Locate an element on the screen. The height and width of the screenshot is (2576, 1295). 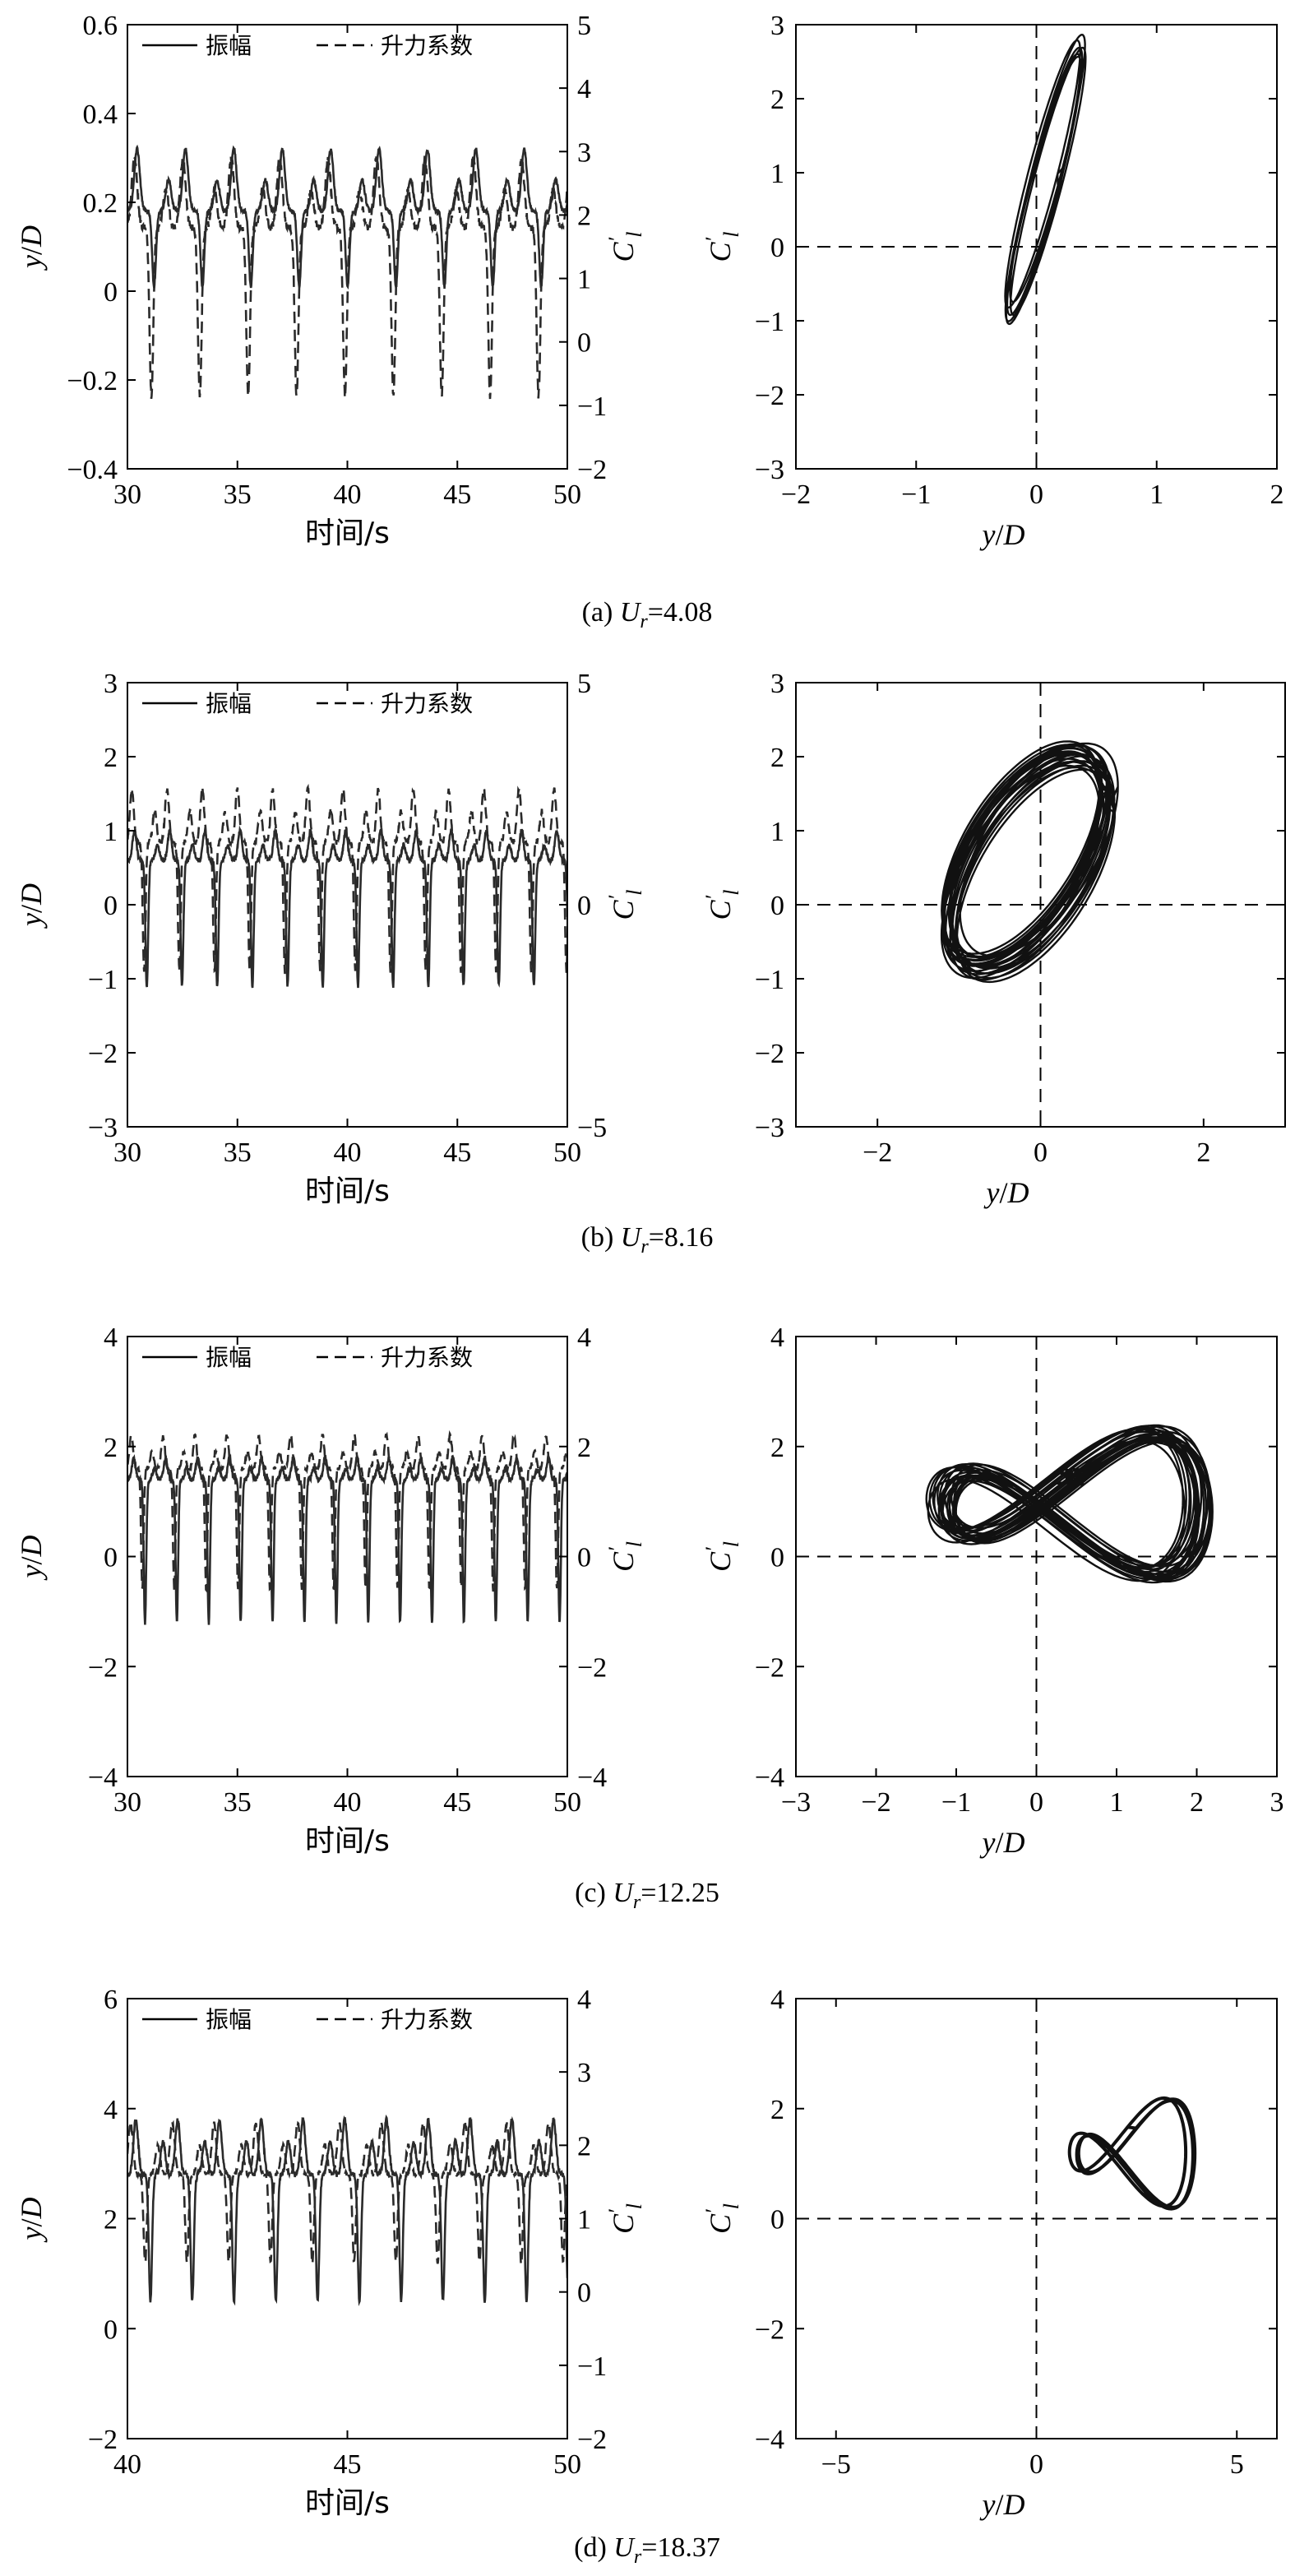
series-line-lift is located at coordinates (347, 879).